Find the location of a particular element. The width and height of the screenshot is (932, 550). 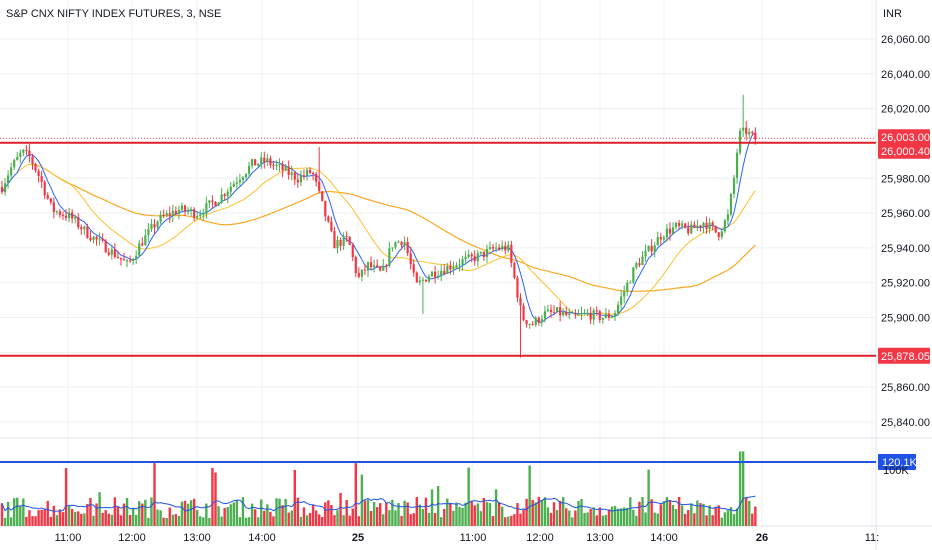

level-high-tag: 26,000.40 is located at coordinates (905, 152).